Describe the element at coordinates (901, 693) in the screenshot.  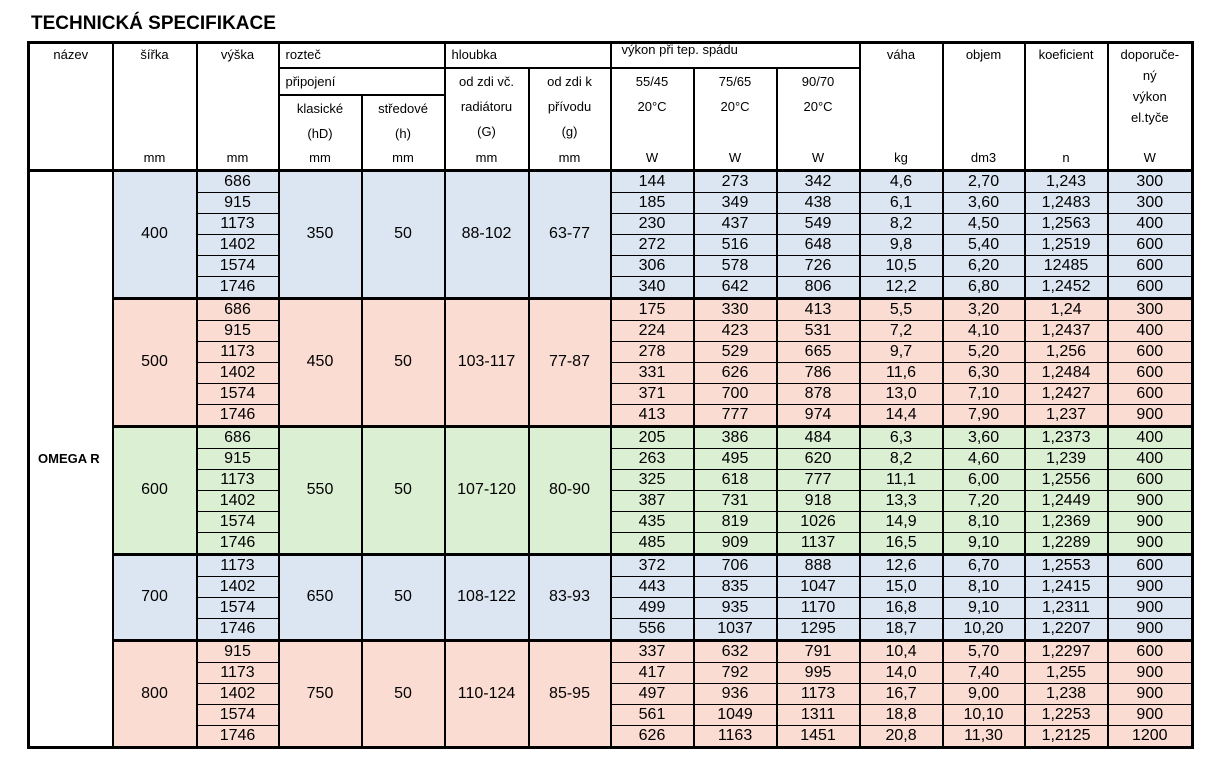
I see `value-cell: 16,7` at that location.